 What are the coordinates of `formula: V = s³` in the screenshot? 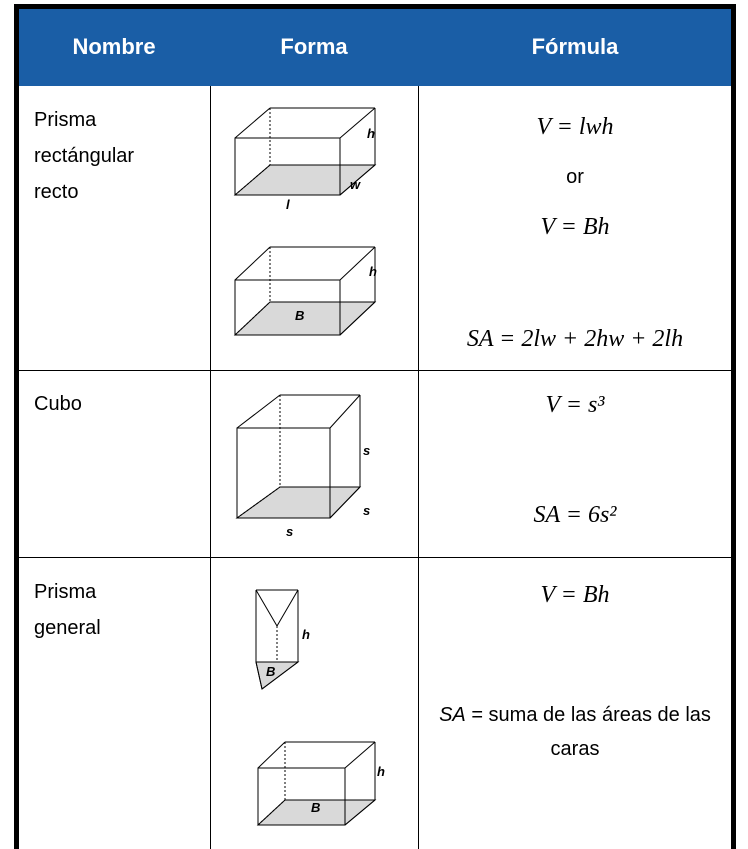 It's located at (575, 405).